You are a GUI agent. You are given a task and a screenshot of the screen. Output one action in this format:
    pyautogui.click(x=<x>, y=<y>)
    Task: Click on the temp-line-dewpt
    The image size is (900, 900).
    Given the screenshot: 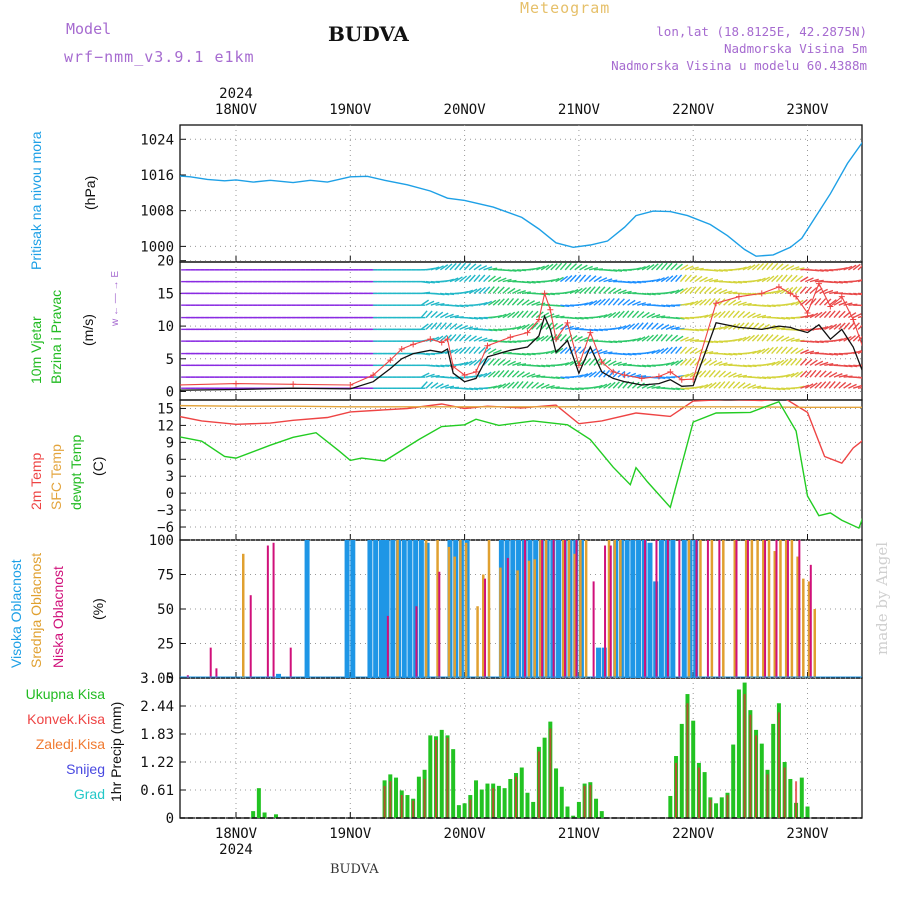 What is the action you would take?
    pyautogui.click(x=521, y=465)
    